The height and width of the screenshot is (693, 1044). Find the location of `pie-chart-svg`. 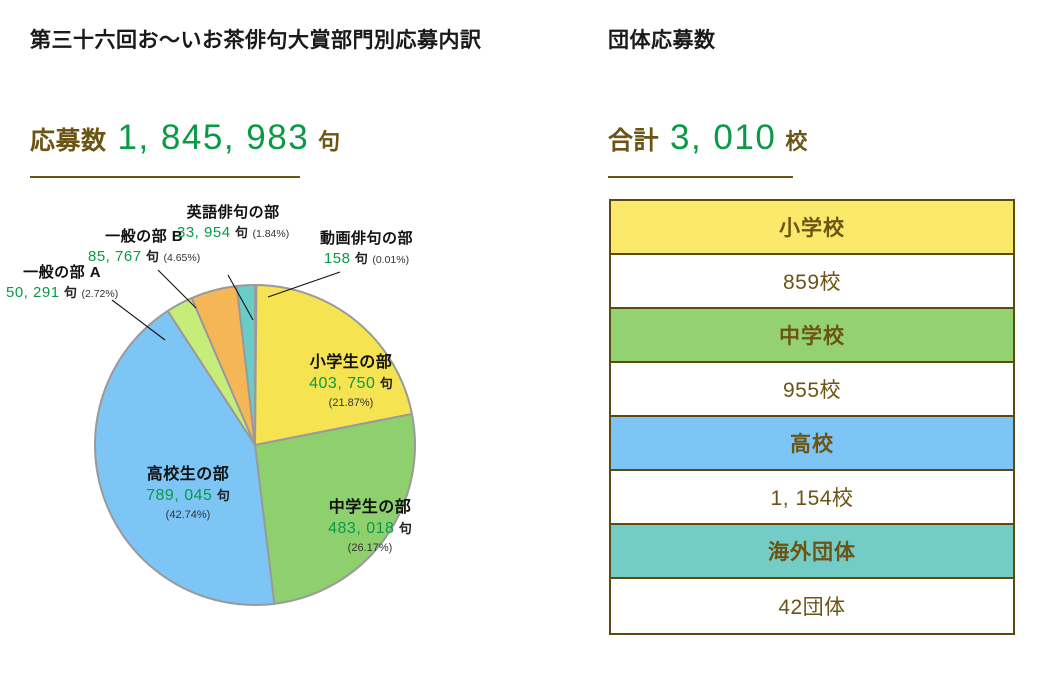

pie-chart-svg is located at coordinates (255, 437).